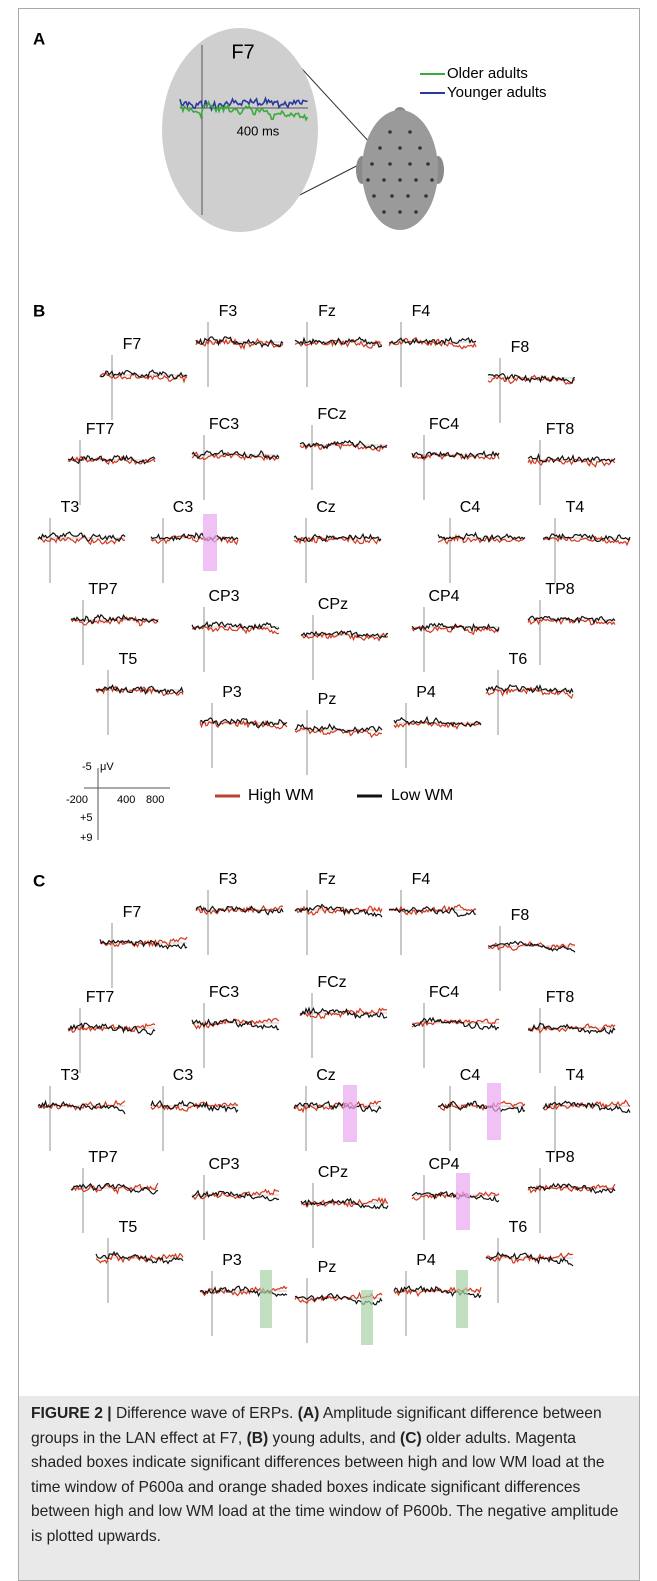 Image resolution: width=657 pixels, height=1581 pixels. I want to click on legend-label: Older adults, so click(487, 73).